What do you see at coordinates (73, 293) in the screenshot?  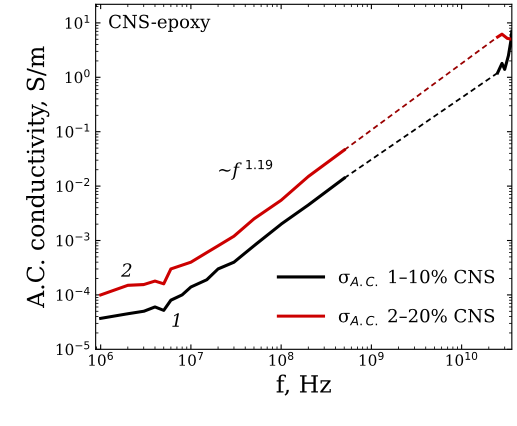 I see `y-tick-label: 10$^{−4}$` at bounding box center [73, 293].